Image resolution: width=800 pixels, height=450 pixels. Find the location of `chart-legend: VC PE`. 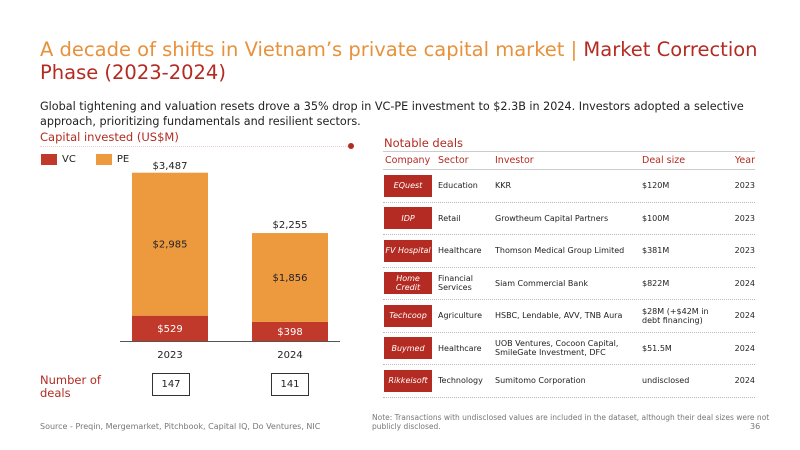

chart-legend: VC PE is located at coordinates (95, 159).